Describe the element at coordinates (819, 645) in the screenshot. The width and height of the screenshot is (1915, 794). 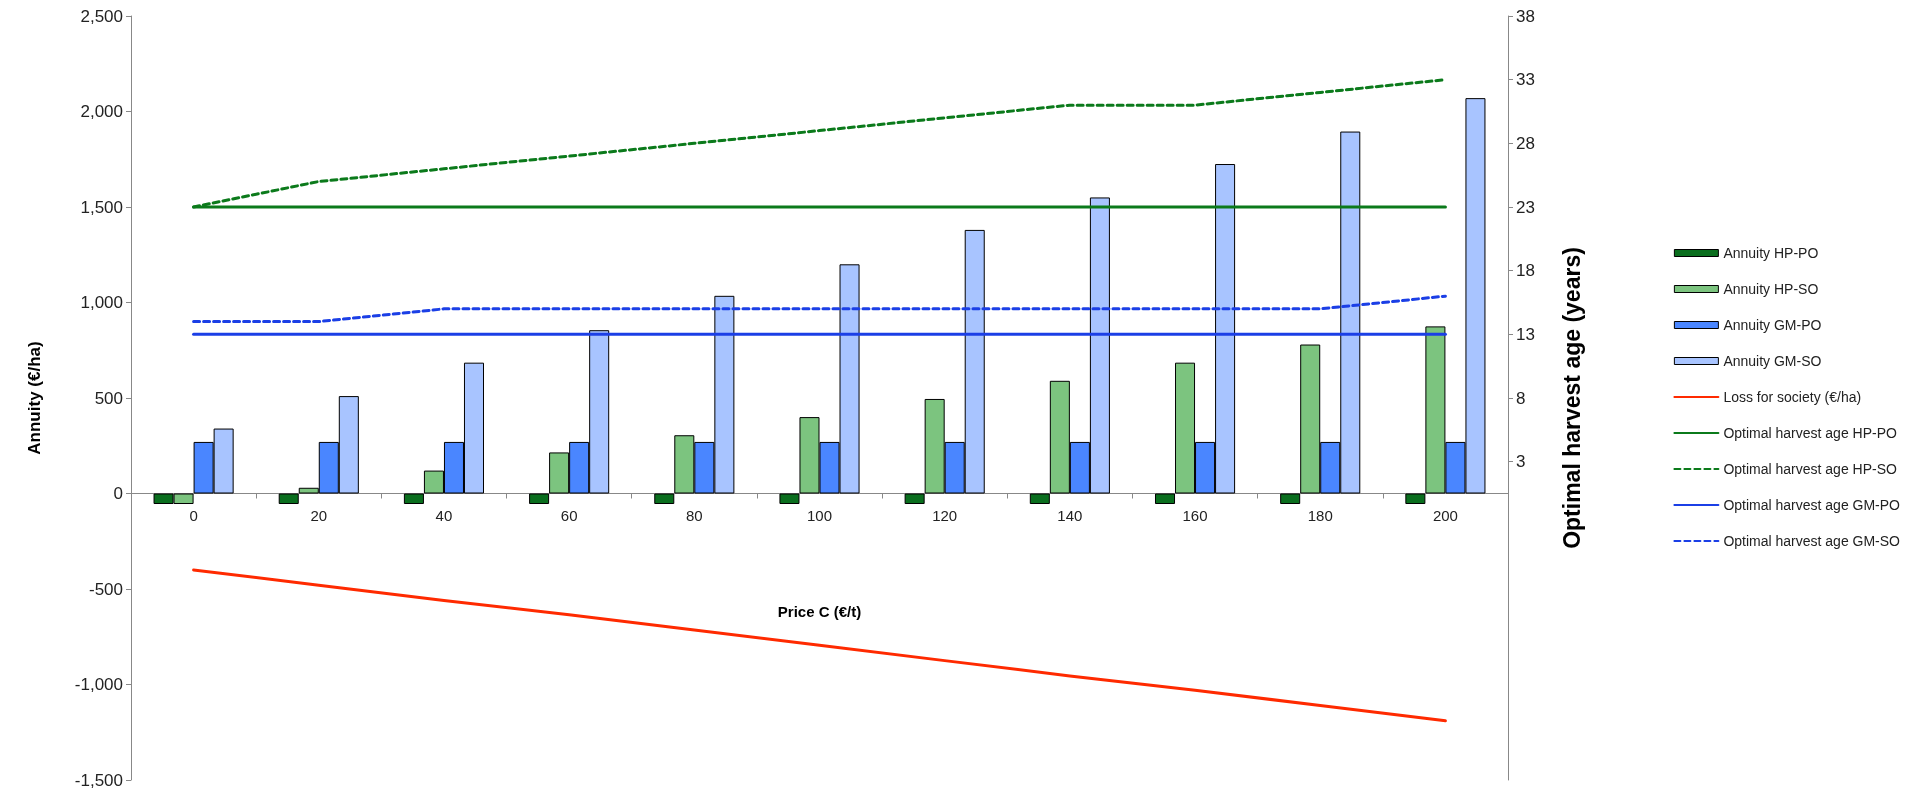
I see `line-series` at that location.